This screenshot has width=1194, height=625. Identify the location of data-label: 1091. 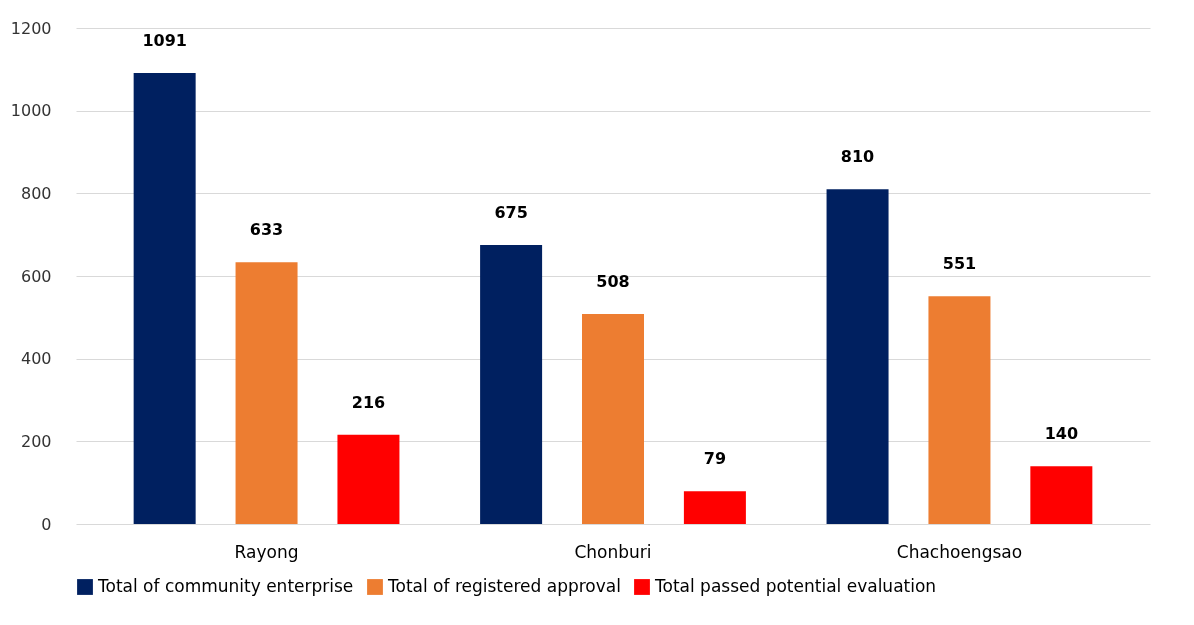
(164, 41).